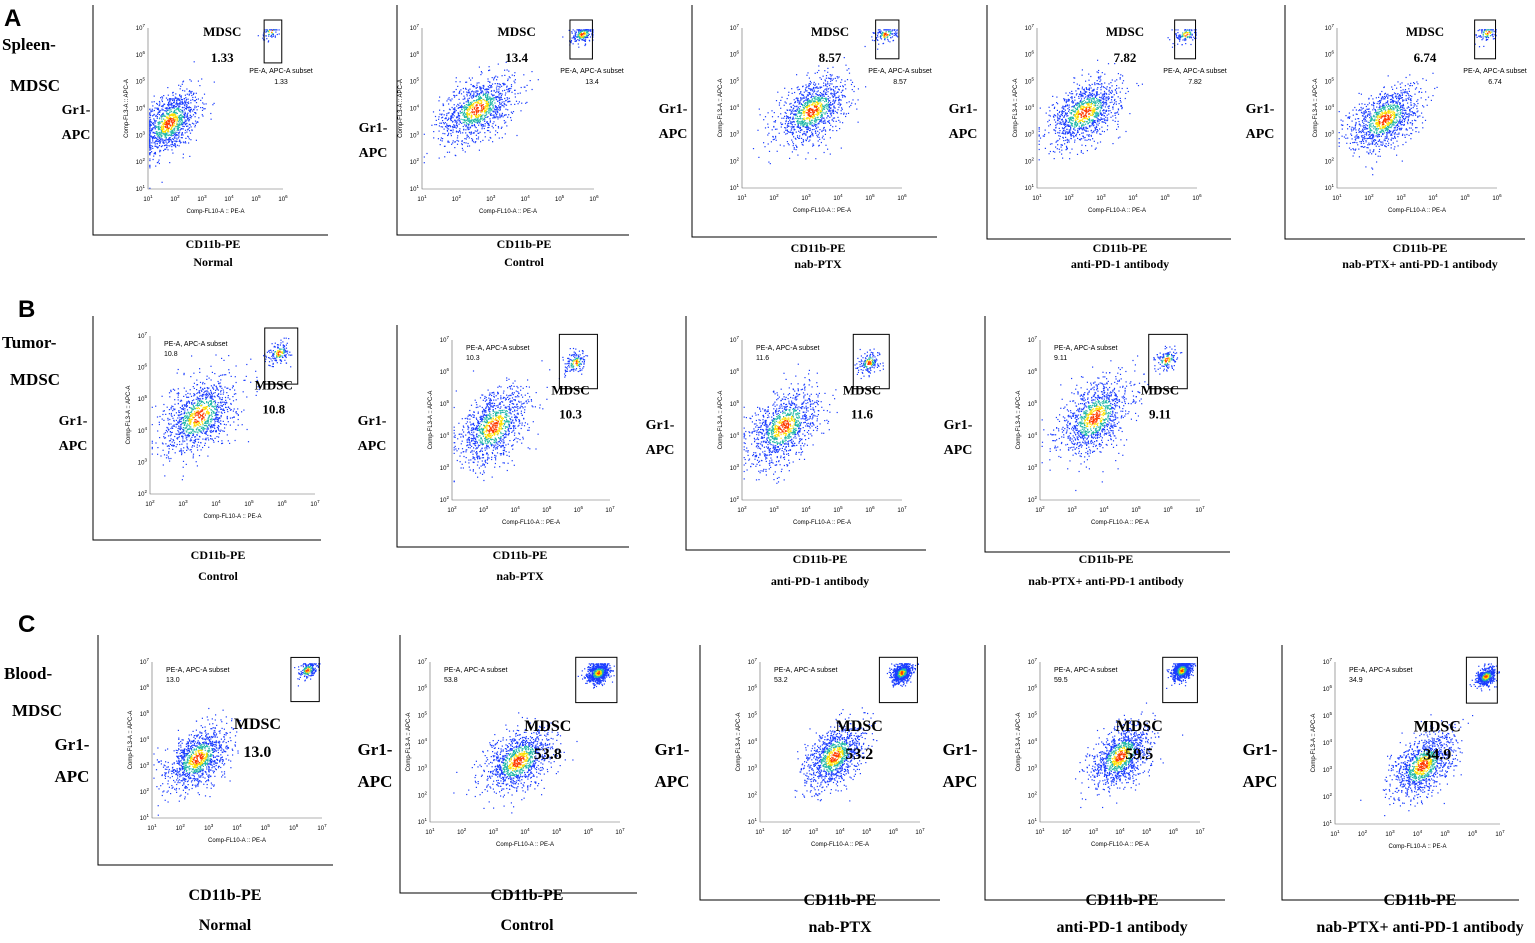 The width and height of the screenshot is (1535, 943). Describe the element at coordinates (591, 71) in the screenshot. I see `gate-name: PE-A, APC-A subset` at that location.